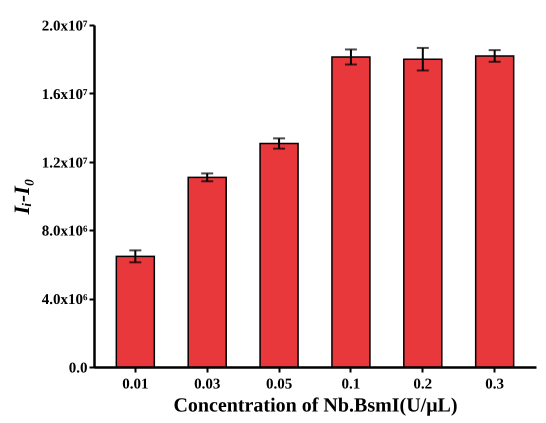  What do you see at coordinates (65, 232) in the screenshot?
I see `y-tick-label: 8.0x10⁶` at bounding box center [65, 232].